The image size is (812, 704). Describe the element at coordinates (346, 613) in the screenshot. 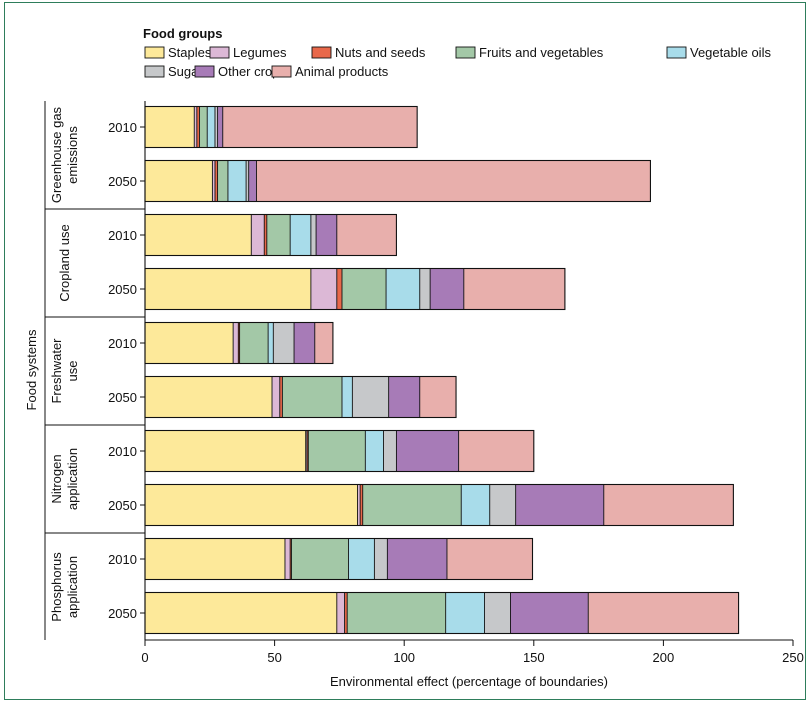

I see `bar-segment-phosphorus-application-2050-nuts-and-seeds` at that location.